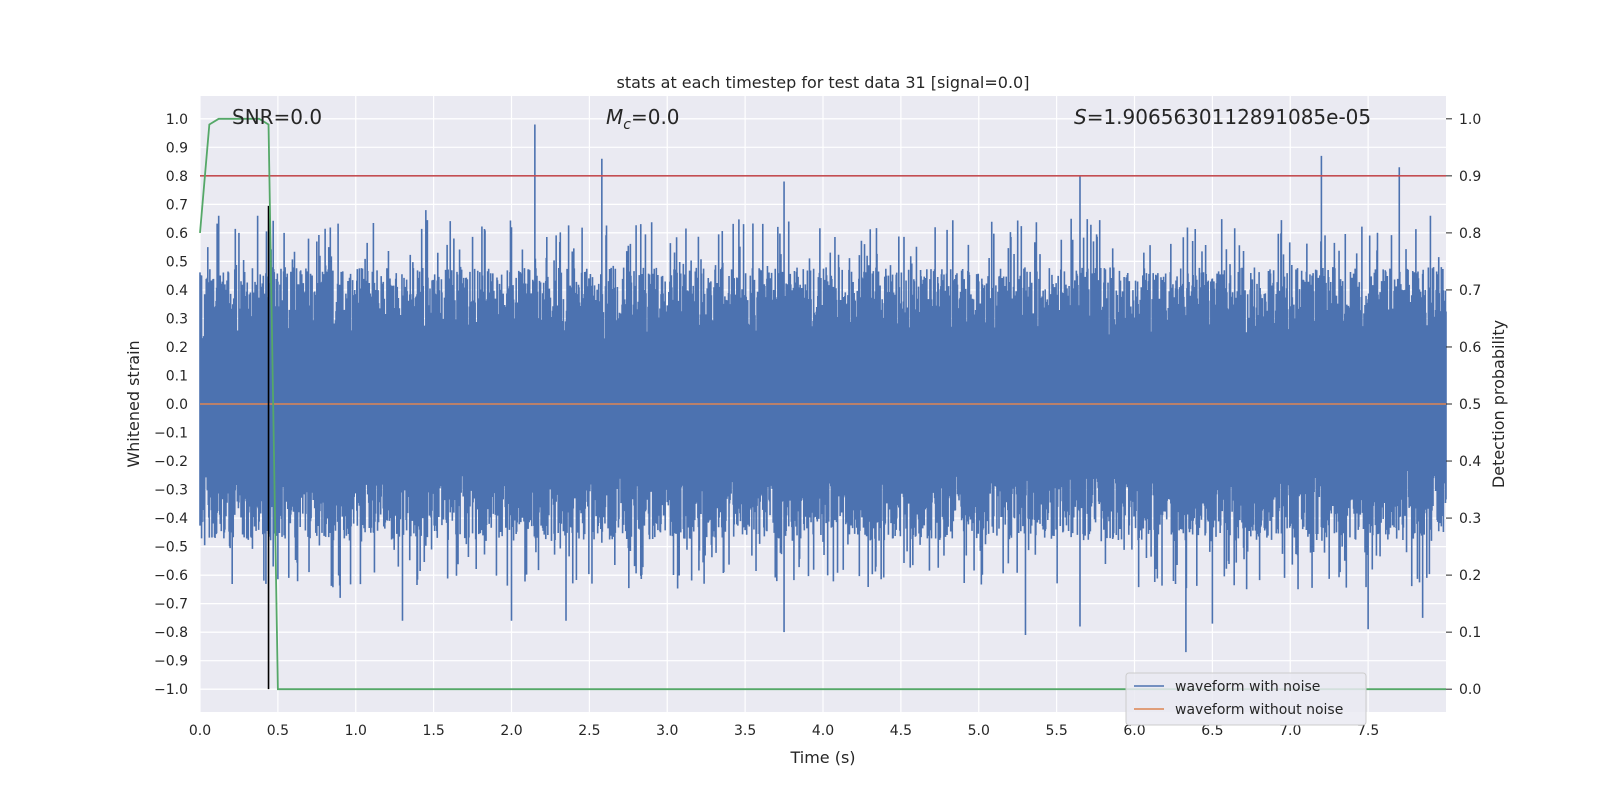 This screenshot has height=800, width=1600. Describe the element at coordinates (433, 731) in the screenshot. I see `x-tick-label: 1.5` at that location.